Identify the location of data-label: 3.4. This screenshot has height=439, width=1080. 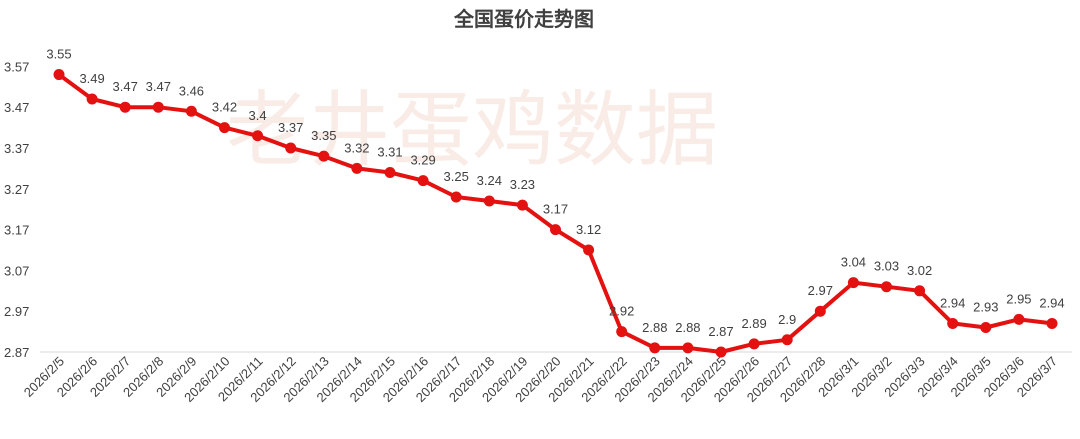
(258, 115).